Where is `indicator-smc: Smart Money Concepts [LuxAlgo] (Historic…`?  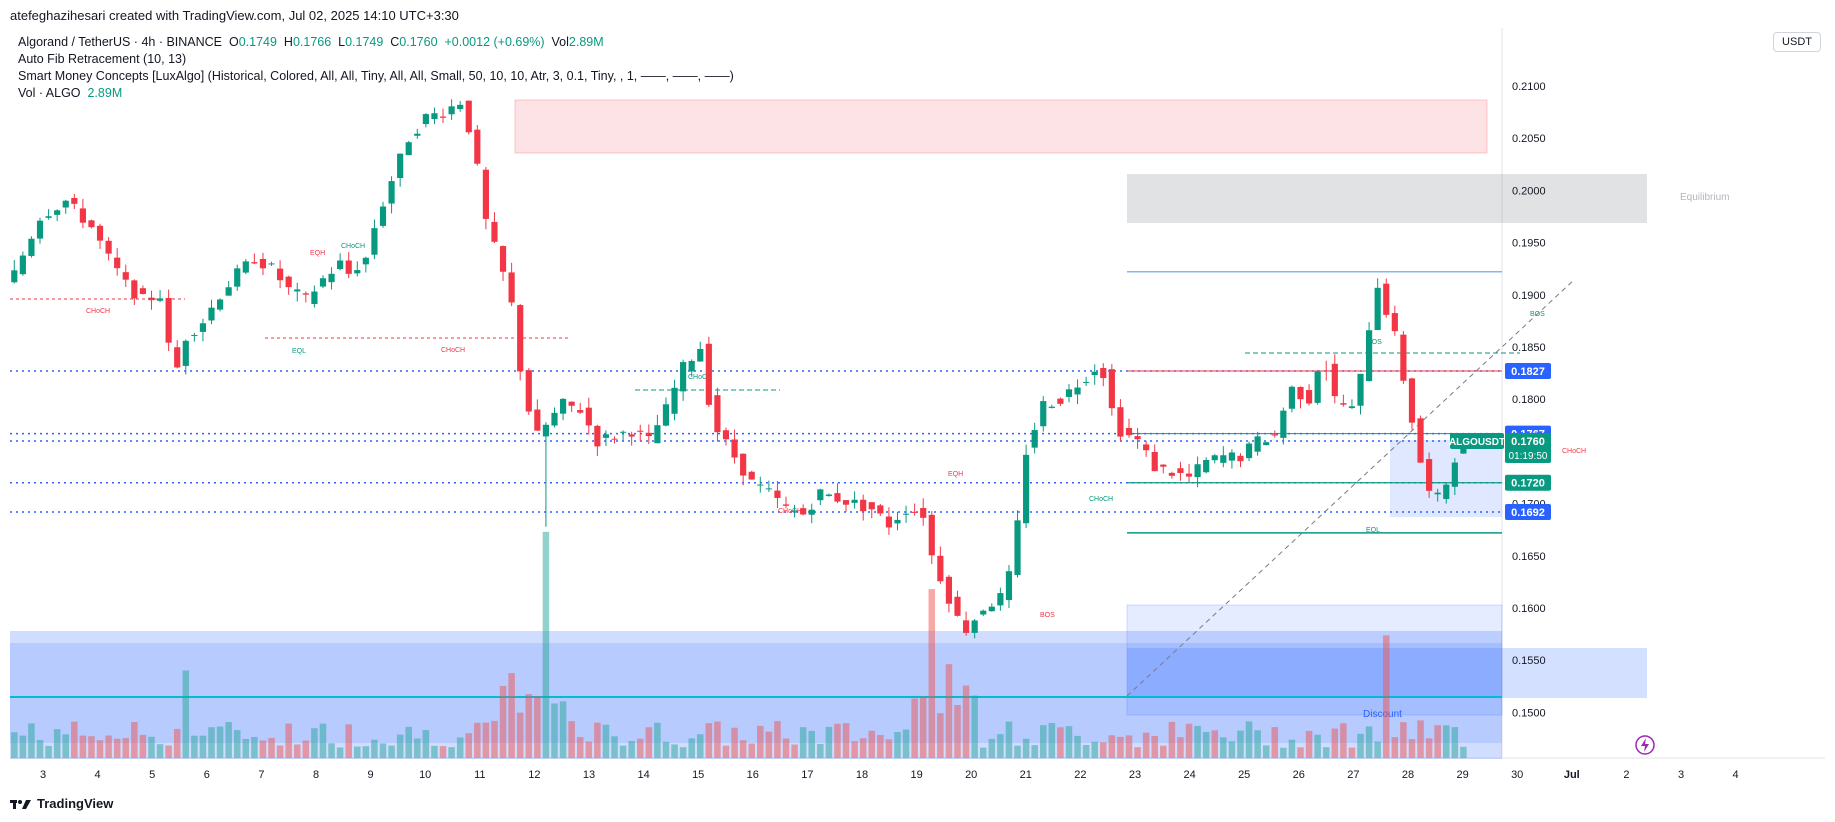 indicator-smc: Smart Money Concepts [LuxAlgo] (Historic… is located at coordinates (376, 76).